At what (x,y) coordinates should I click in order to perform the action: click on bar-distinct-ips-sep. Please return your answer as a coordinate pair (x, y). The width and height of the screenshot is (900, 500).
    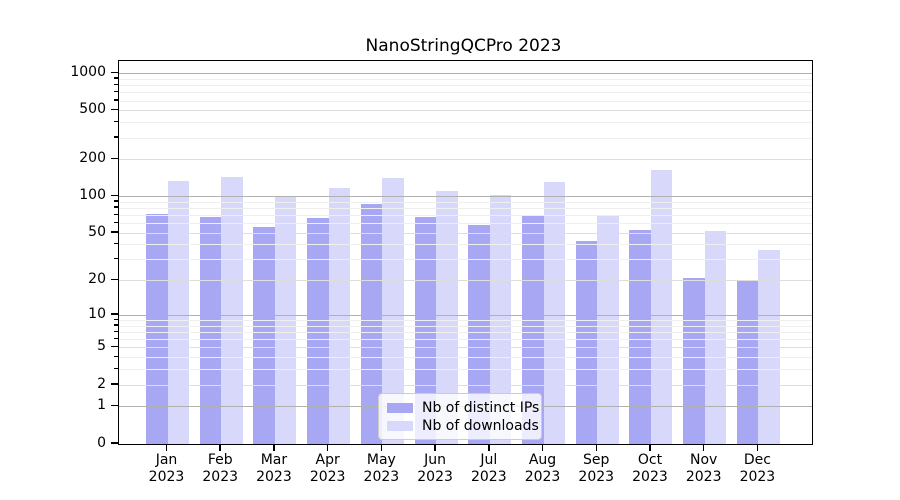
    Looking at the image, I should click on (586, 342).